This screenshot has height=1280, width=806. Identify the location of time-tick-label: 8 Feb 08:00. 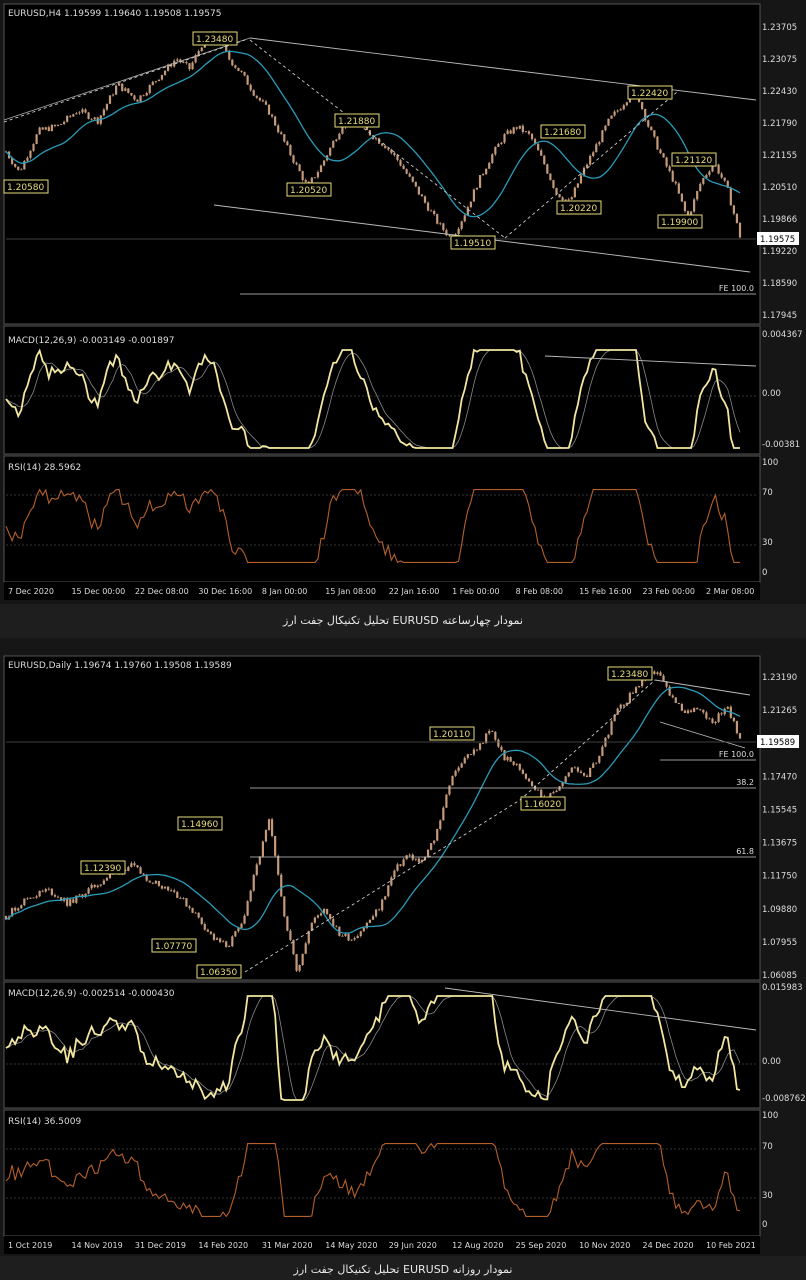
(539, 591).